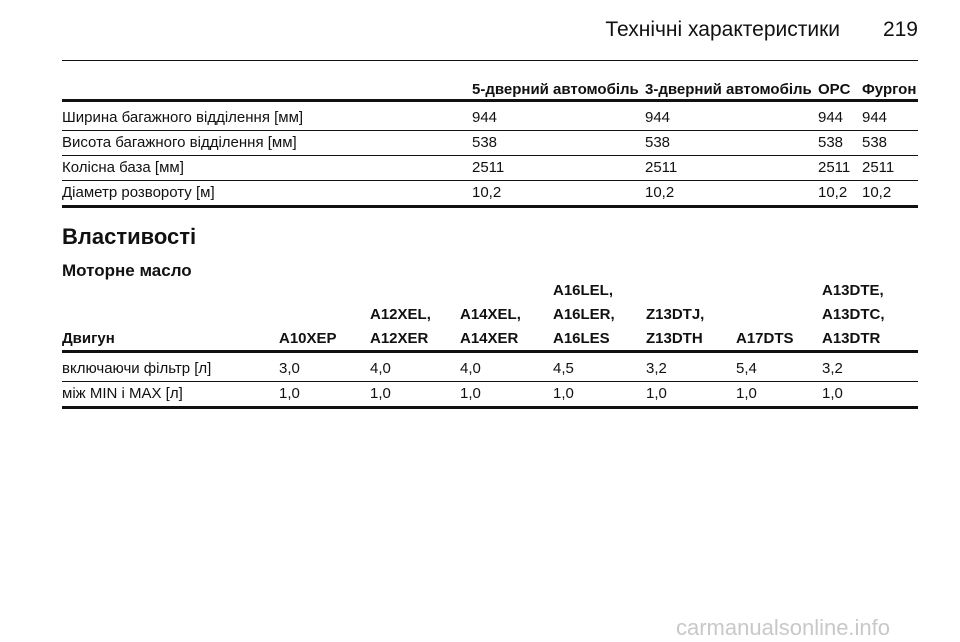  I want to click on cell: 3,0, so click(289, 368).